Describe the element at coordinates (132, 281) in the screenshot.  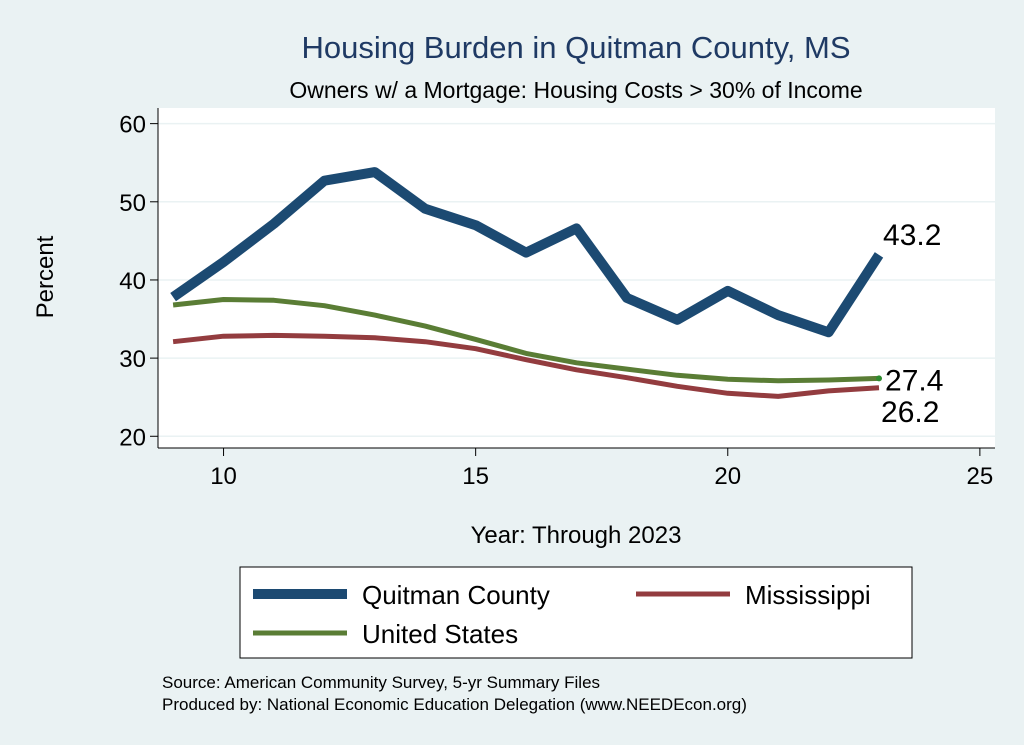
I see `y-tick-label-40: 40` at that location.